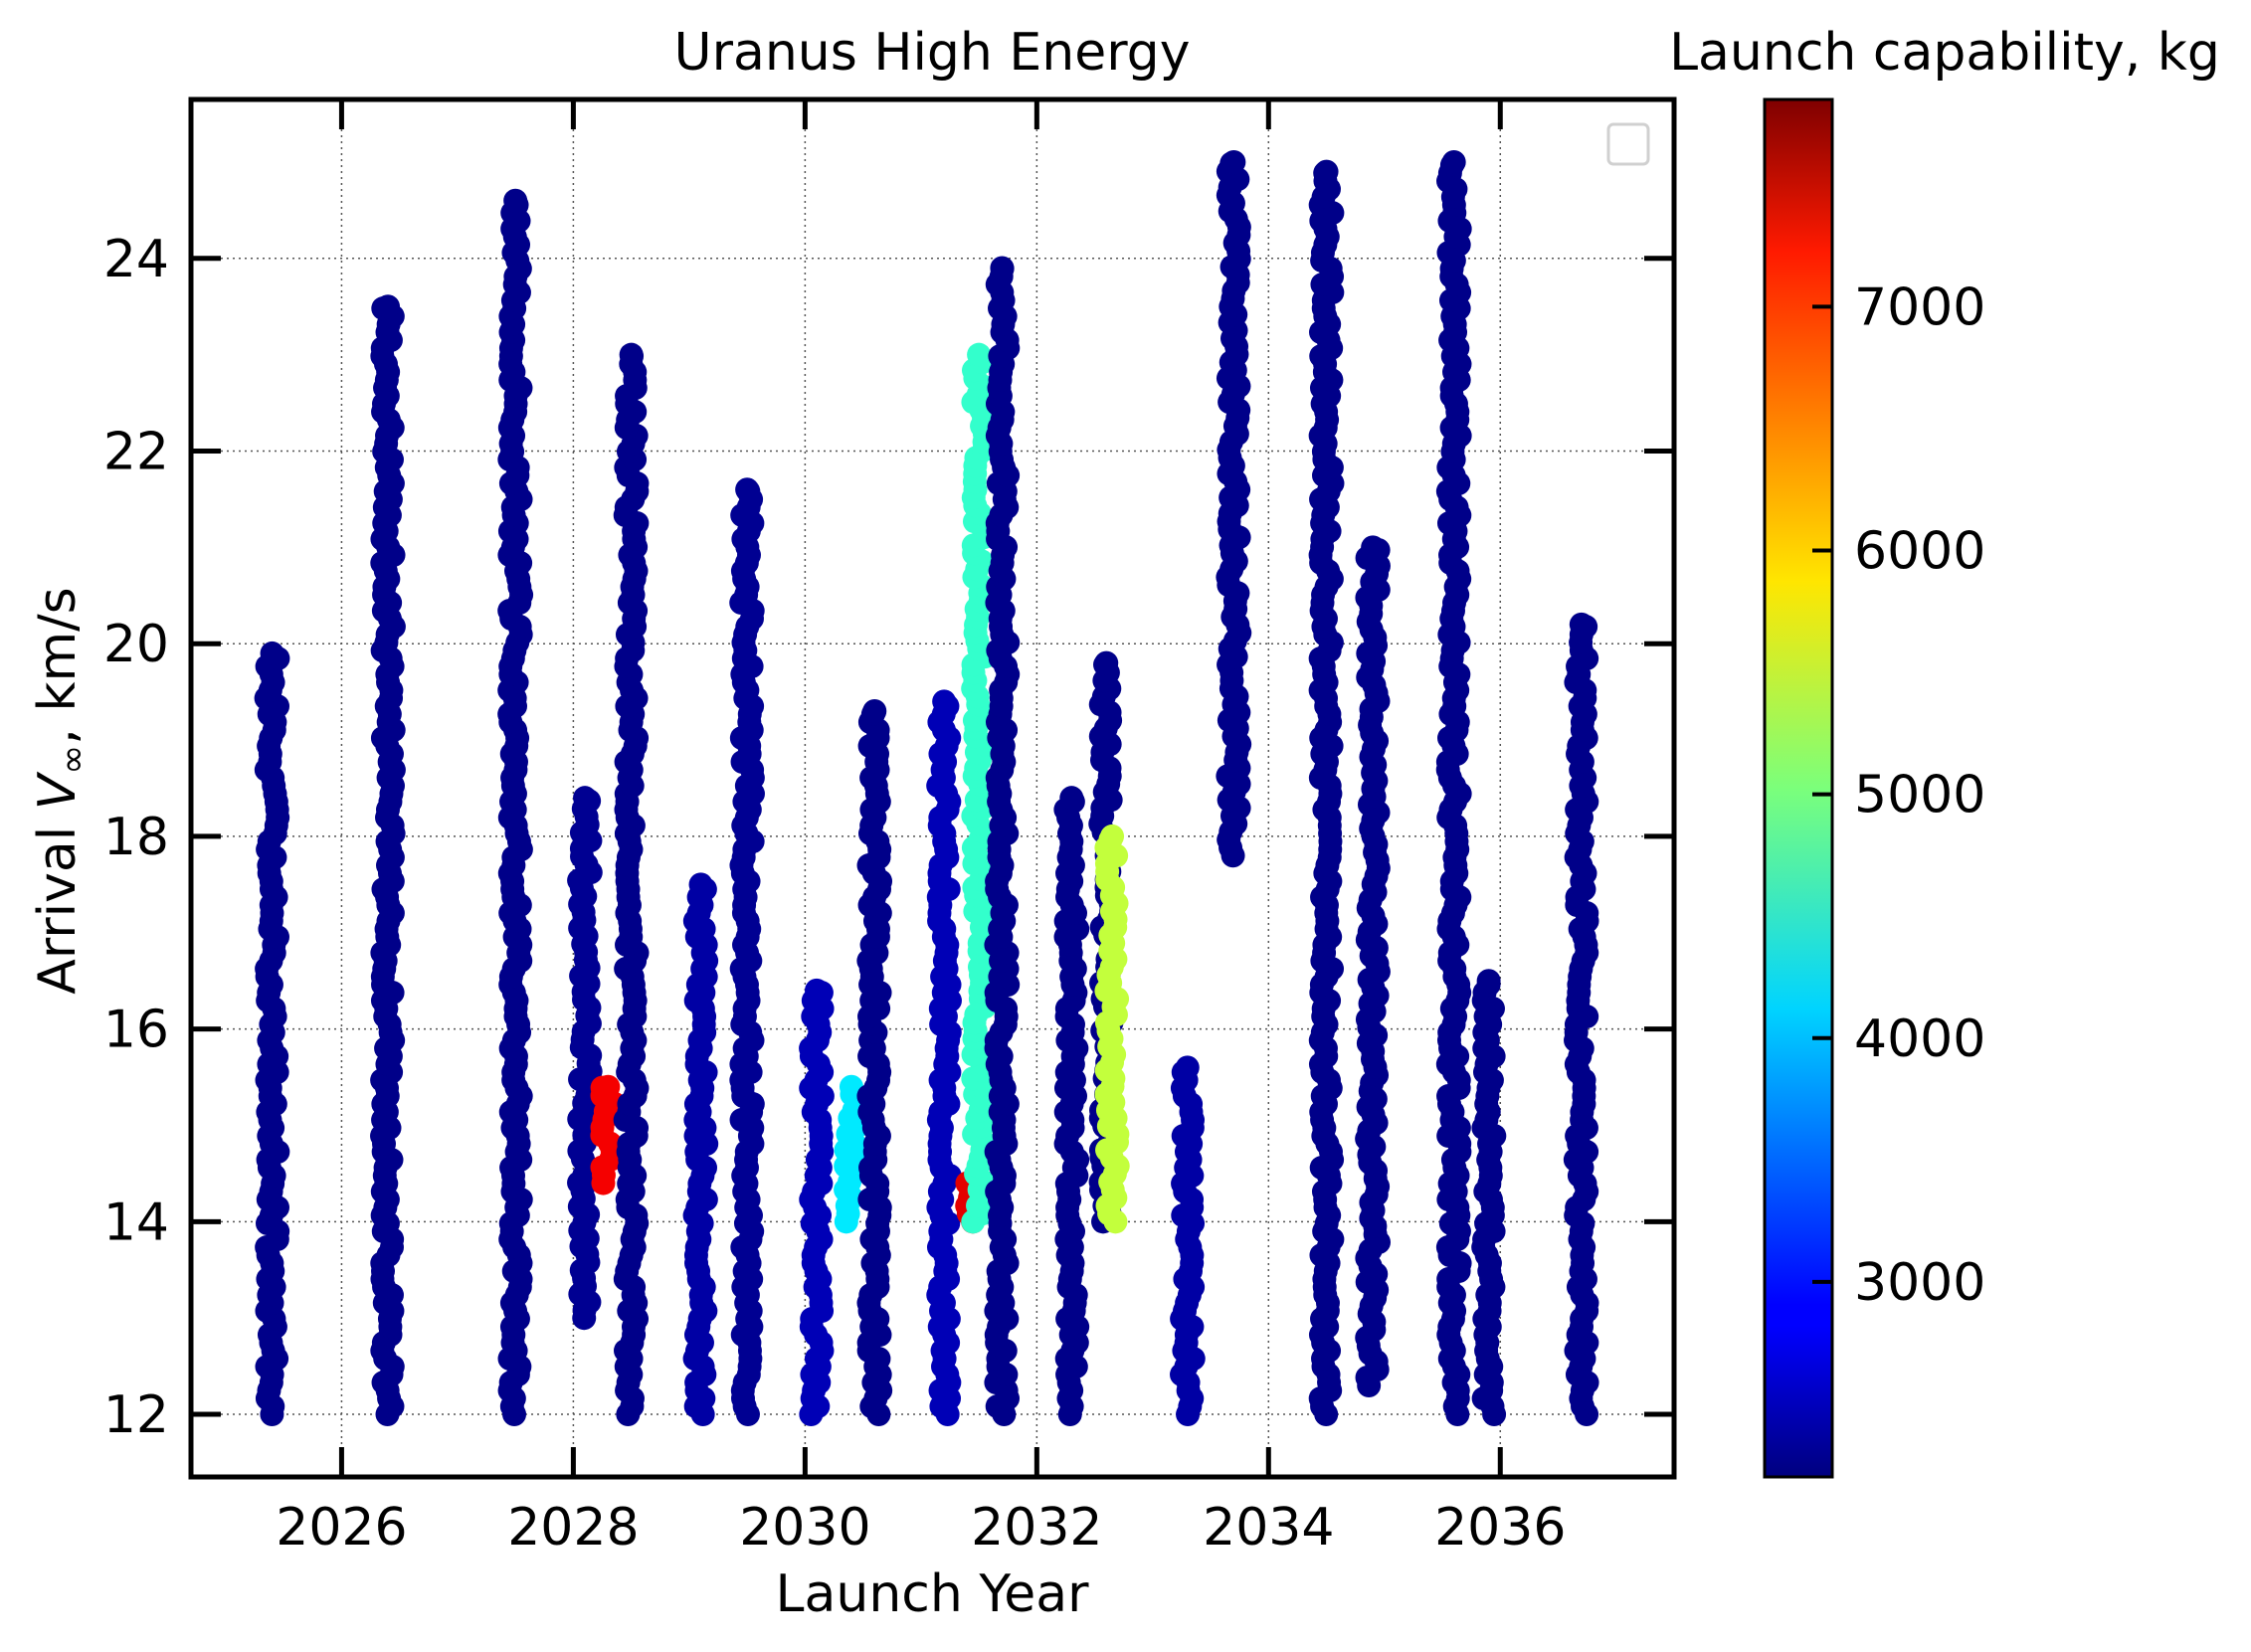  What do you see at coordinates (1268, 1528) in the screenshot?
I see `x-tick-label: 2034` at bounding box center [1268, 1528].